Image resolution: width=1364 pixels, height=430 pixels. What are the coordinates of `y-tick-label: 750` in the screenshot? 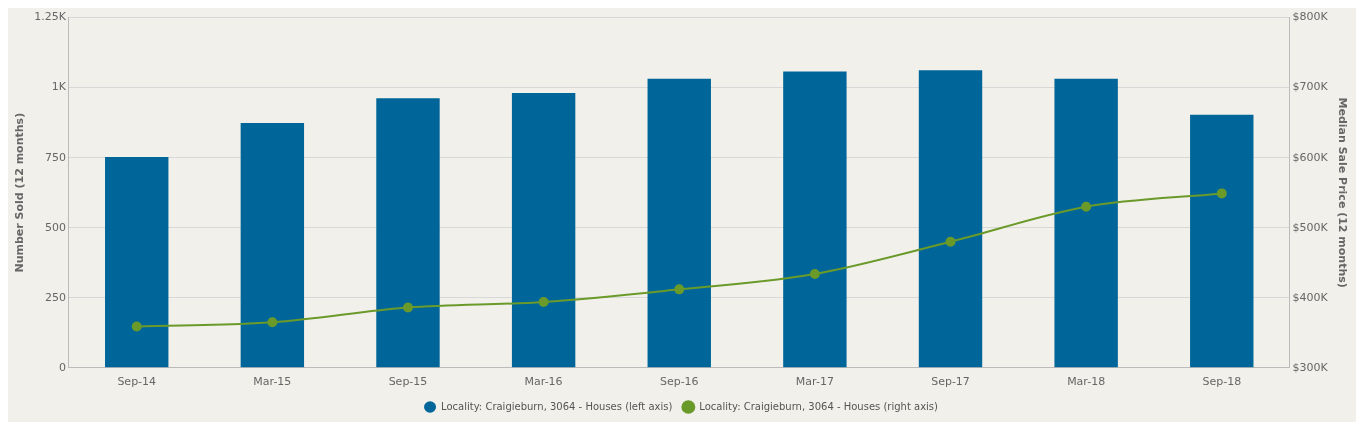 It's located at (55, 157).